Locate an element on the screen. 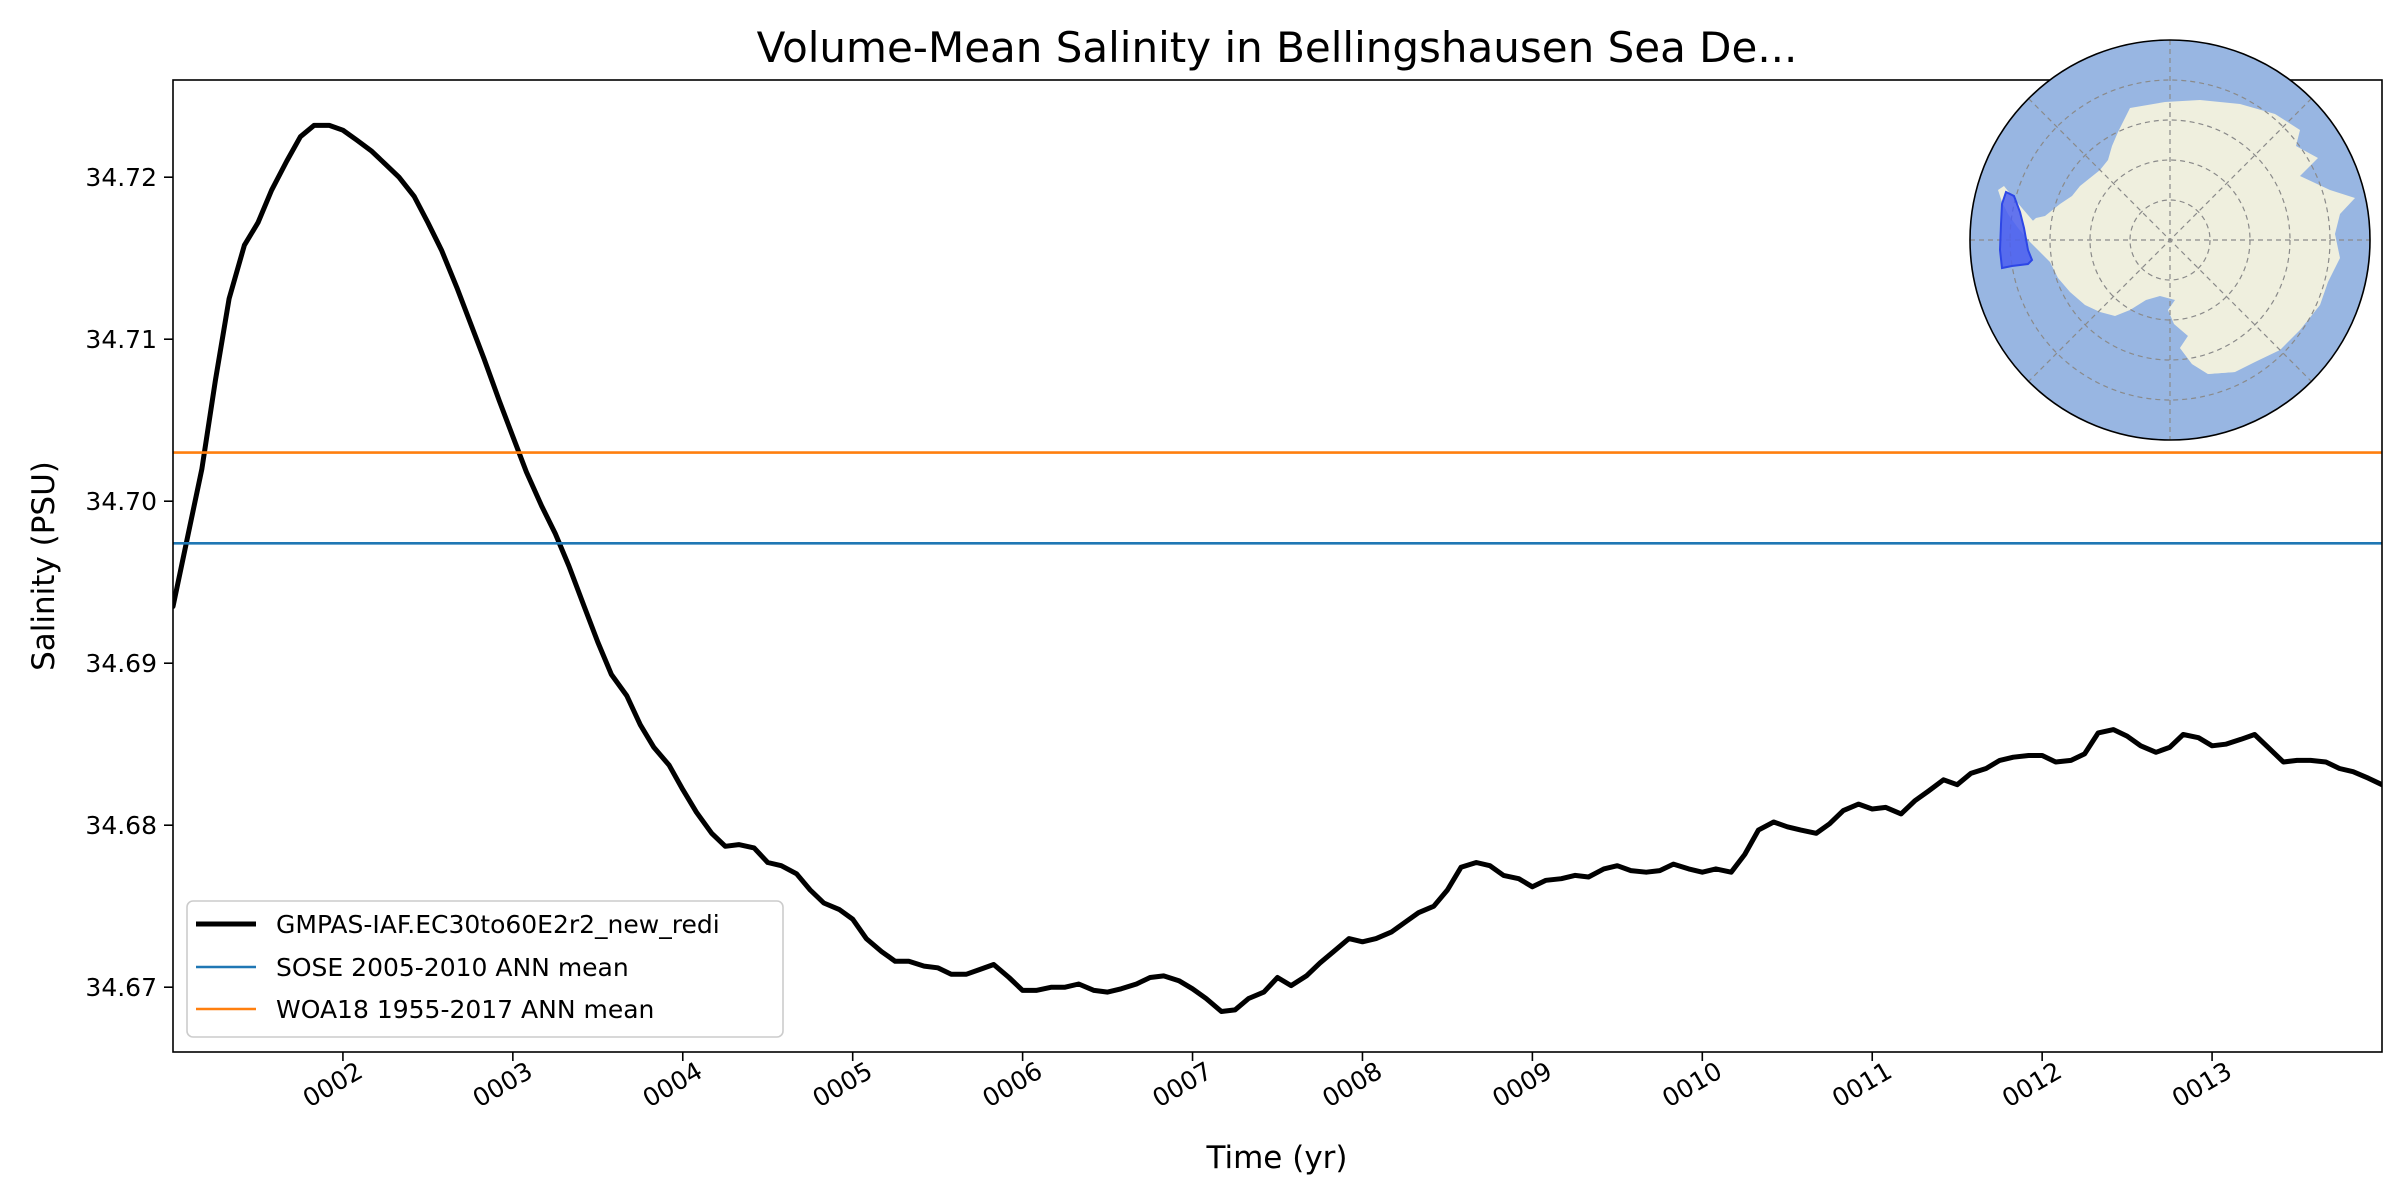 This screenshot has height=1200, width=2400. antarctica-landmass is located at coordinates (2190, 237).